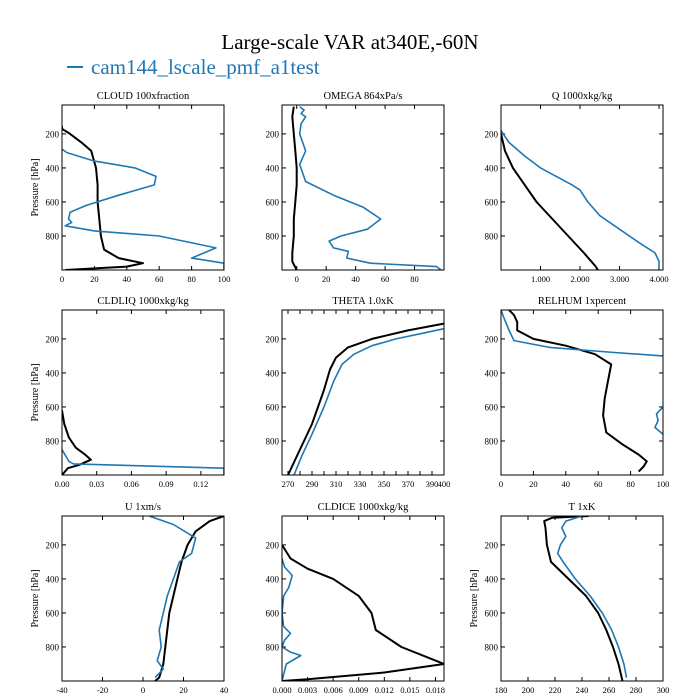 Image resolution: width=700 pixels, height=700 pixels. What do you see at coordinates (200, 484) in the screenshot?
I see `x-tick-label: 0.12` at bounding box center [200, 484].